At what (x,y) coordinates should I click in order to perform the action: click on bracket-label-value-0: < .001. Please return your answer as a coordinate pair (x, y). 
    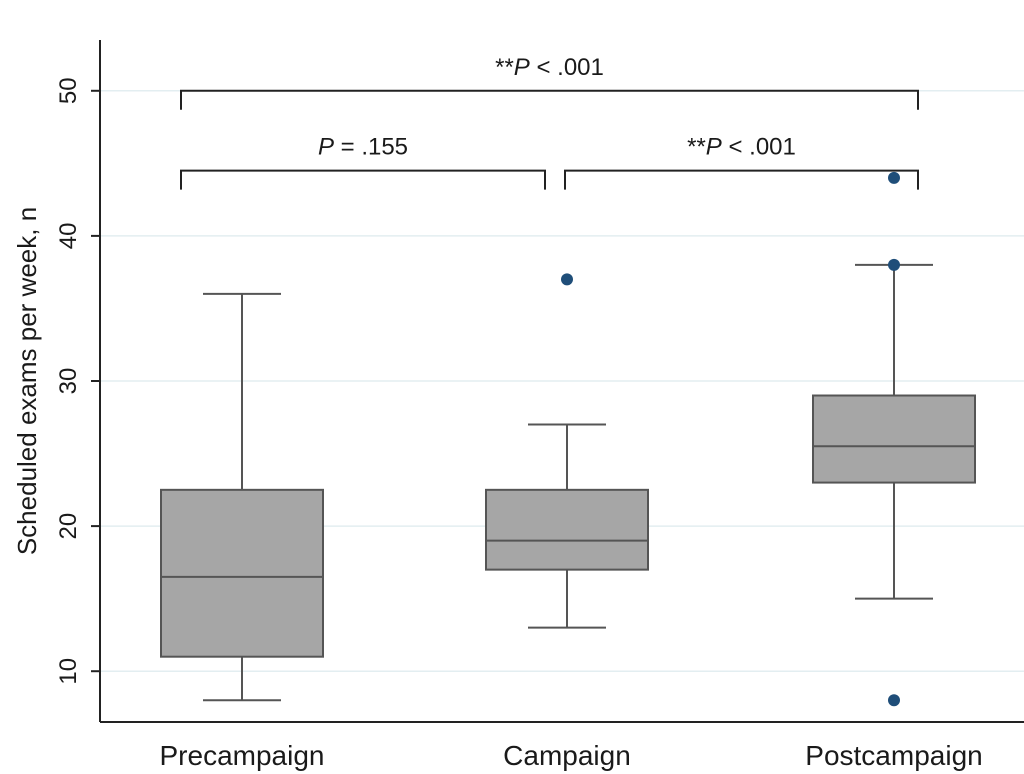
    Looking at the image, I should click on (567, 67).